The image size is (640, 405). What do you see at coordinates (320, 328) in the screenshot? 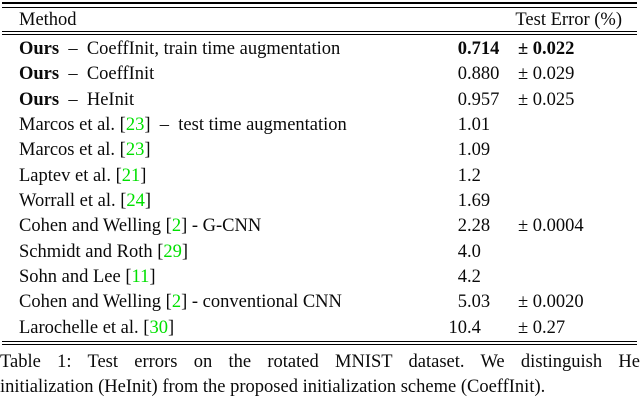
I see `table-row: Larochelle et al. [30] 10 .4 ± 0.27` at bounding box center [320, 328].